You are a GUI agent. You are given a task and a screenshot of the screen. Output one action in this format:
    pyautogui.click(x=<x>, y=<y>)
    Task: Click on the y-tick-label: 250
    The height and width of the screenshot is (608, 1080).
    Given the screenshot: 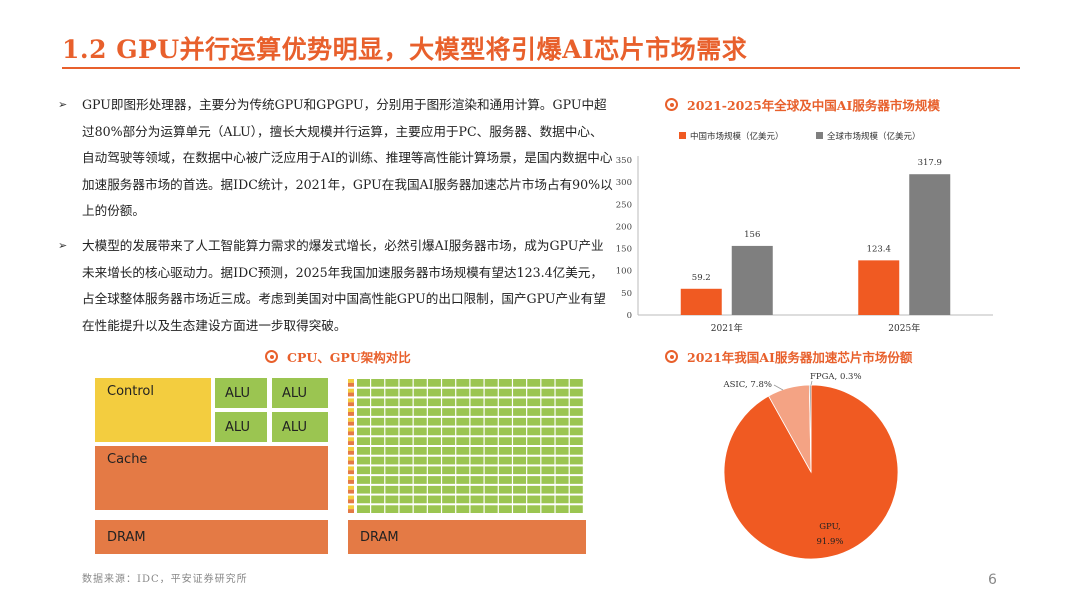 What is the action you would take?
    pyautogui.click(x=624, y=205)
    